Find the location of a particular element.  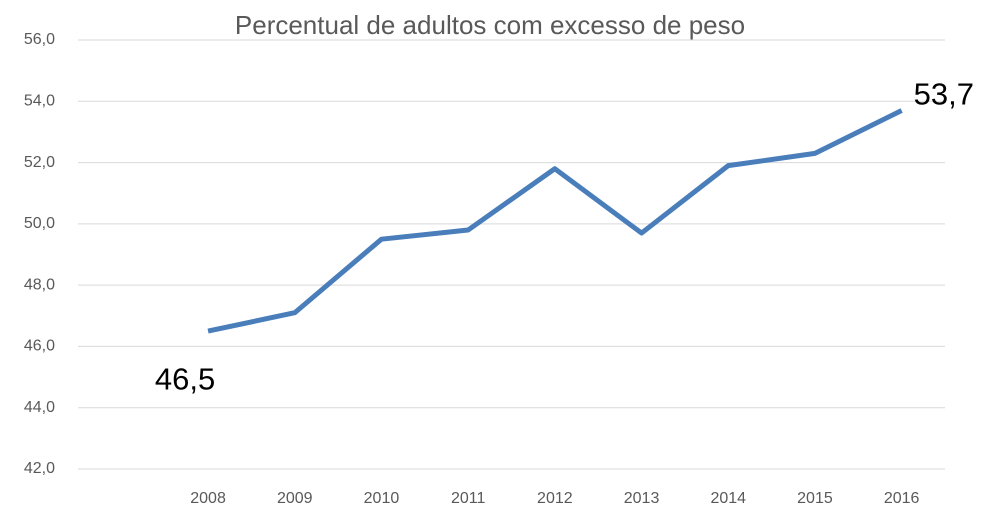

y-tick-label: 46,0 is located at coordinates (39, 346).